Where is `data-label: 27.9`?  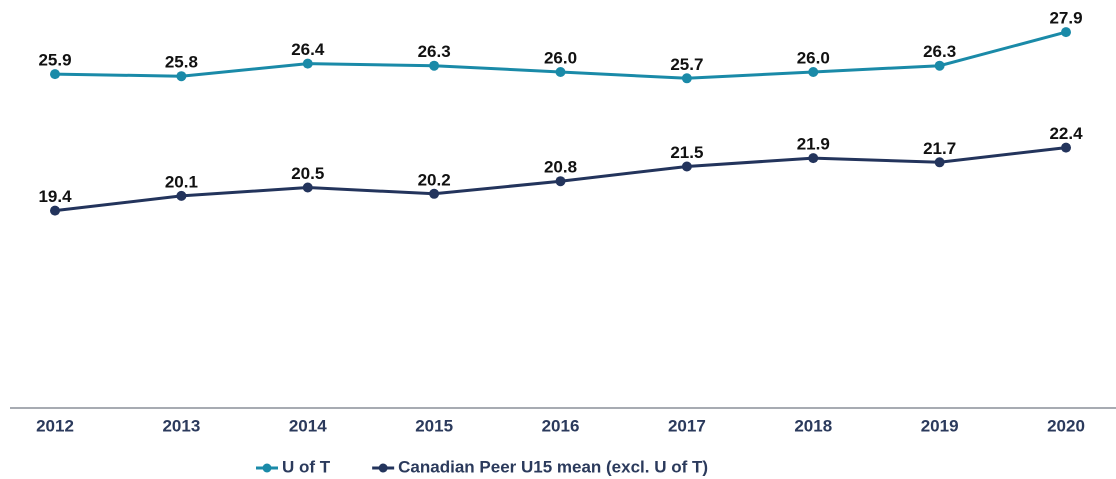 data-label: 27.9 is located at coordinates (1065, 18).